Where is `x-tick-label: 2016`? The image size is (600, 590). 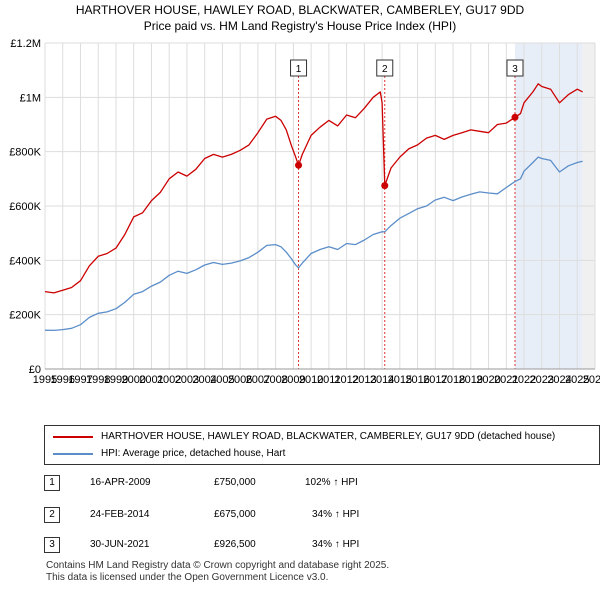 x-tick-label: 2016 is located at coordinates (417, 380).